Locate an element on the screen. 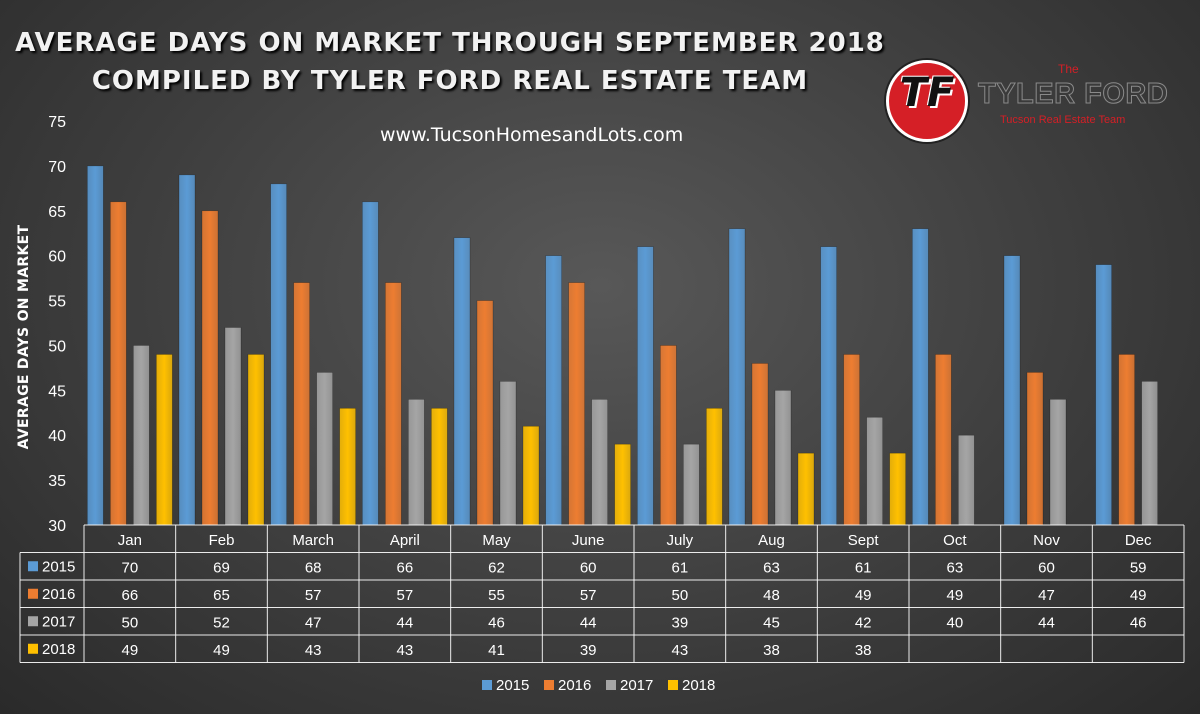 The width and height of the screenshot is (1200, 714). table-cell-value: 65 is located at coordinates (221, 595).